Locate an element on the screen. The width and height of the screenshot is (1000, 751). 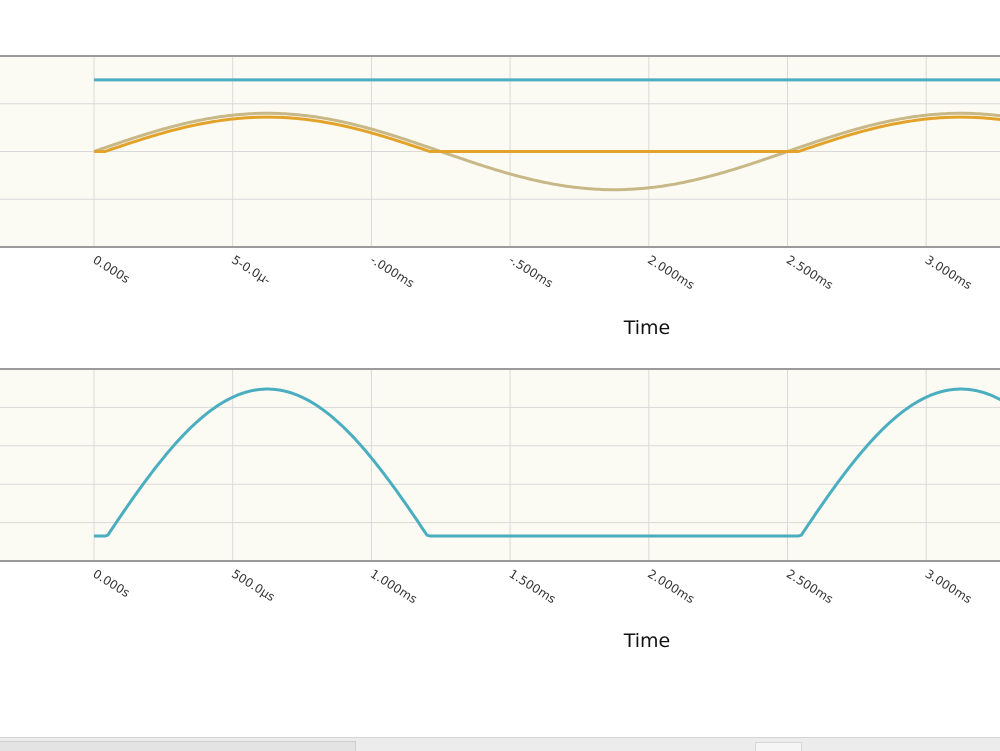
x-tick-label: 5-0.0µ- is located at coordinates (251, 270).